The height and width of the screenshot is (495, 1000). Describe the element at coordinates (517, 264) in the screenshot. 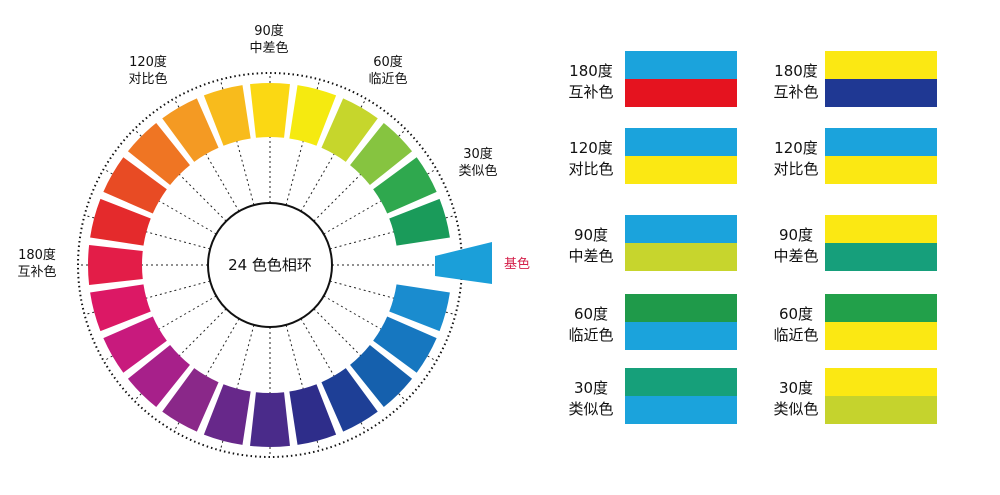

I see `base-color-label: 基色` at that location.